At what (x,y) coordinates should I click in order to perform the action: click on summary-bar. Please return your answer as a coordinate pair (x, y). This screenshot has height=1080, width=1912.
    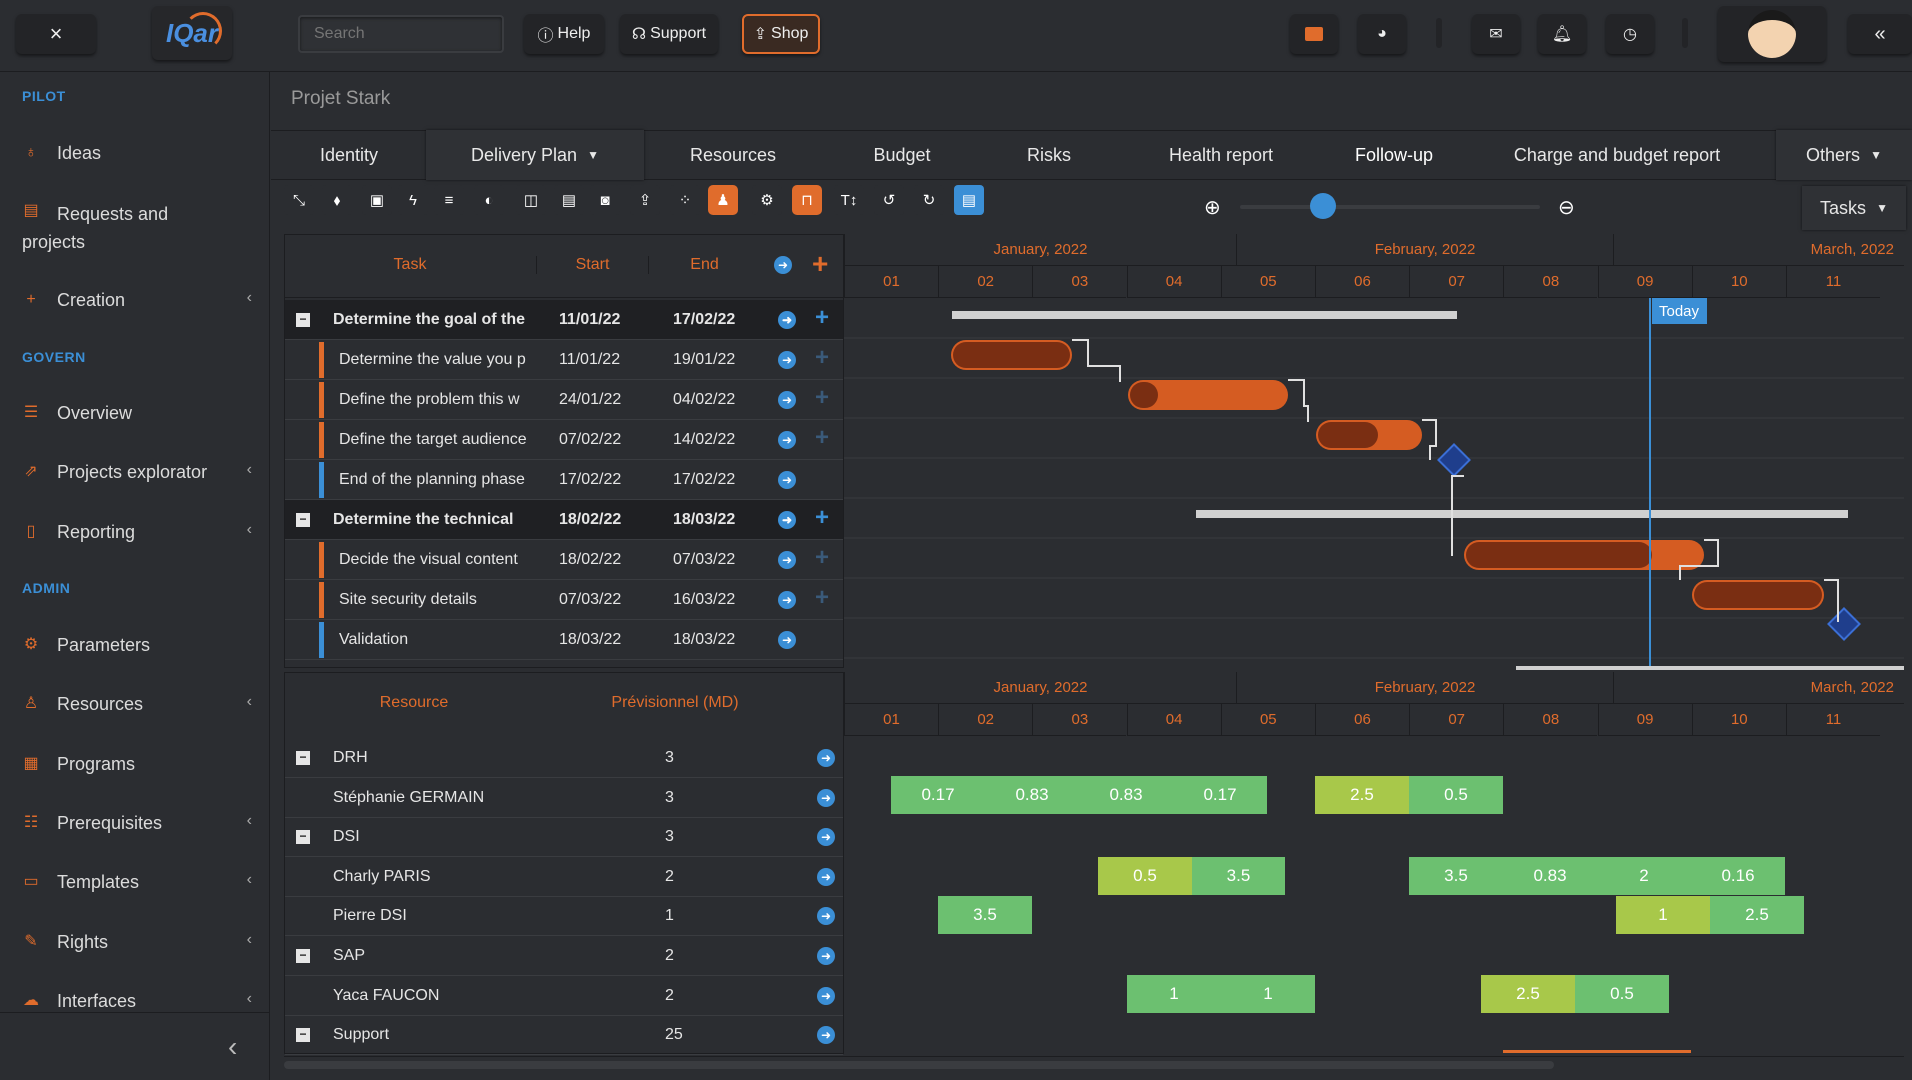
    Looking at the image, I should click on (1204, 315).